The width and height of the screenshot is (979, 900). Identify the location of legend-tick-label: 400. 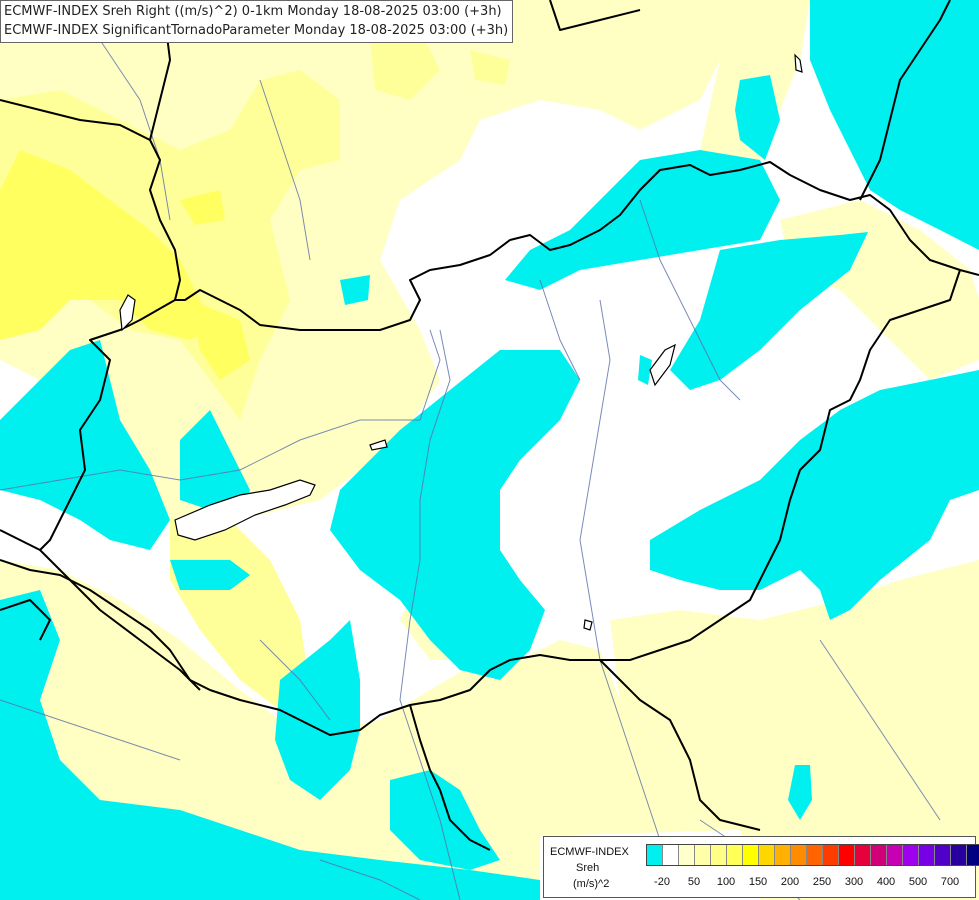
(886, 882).